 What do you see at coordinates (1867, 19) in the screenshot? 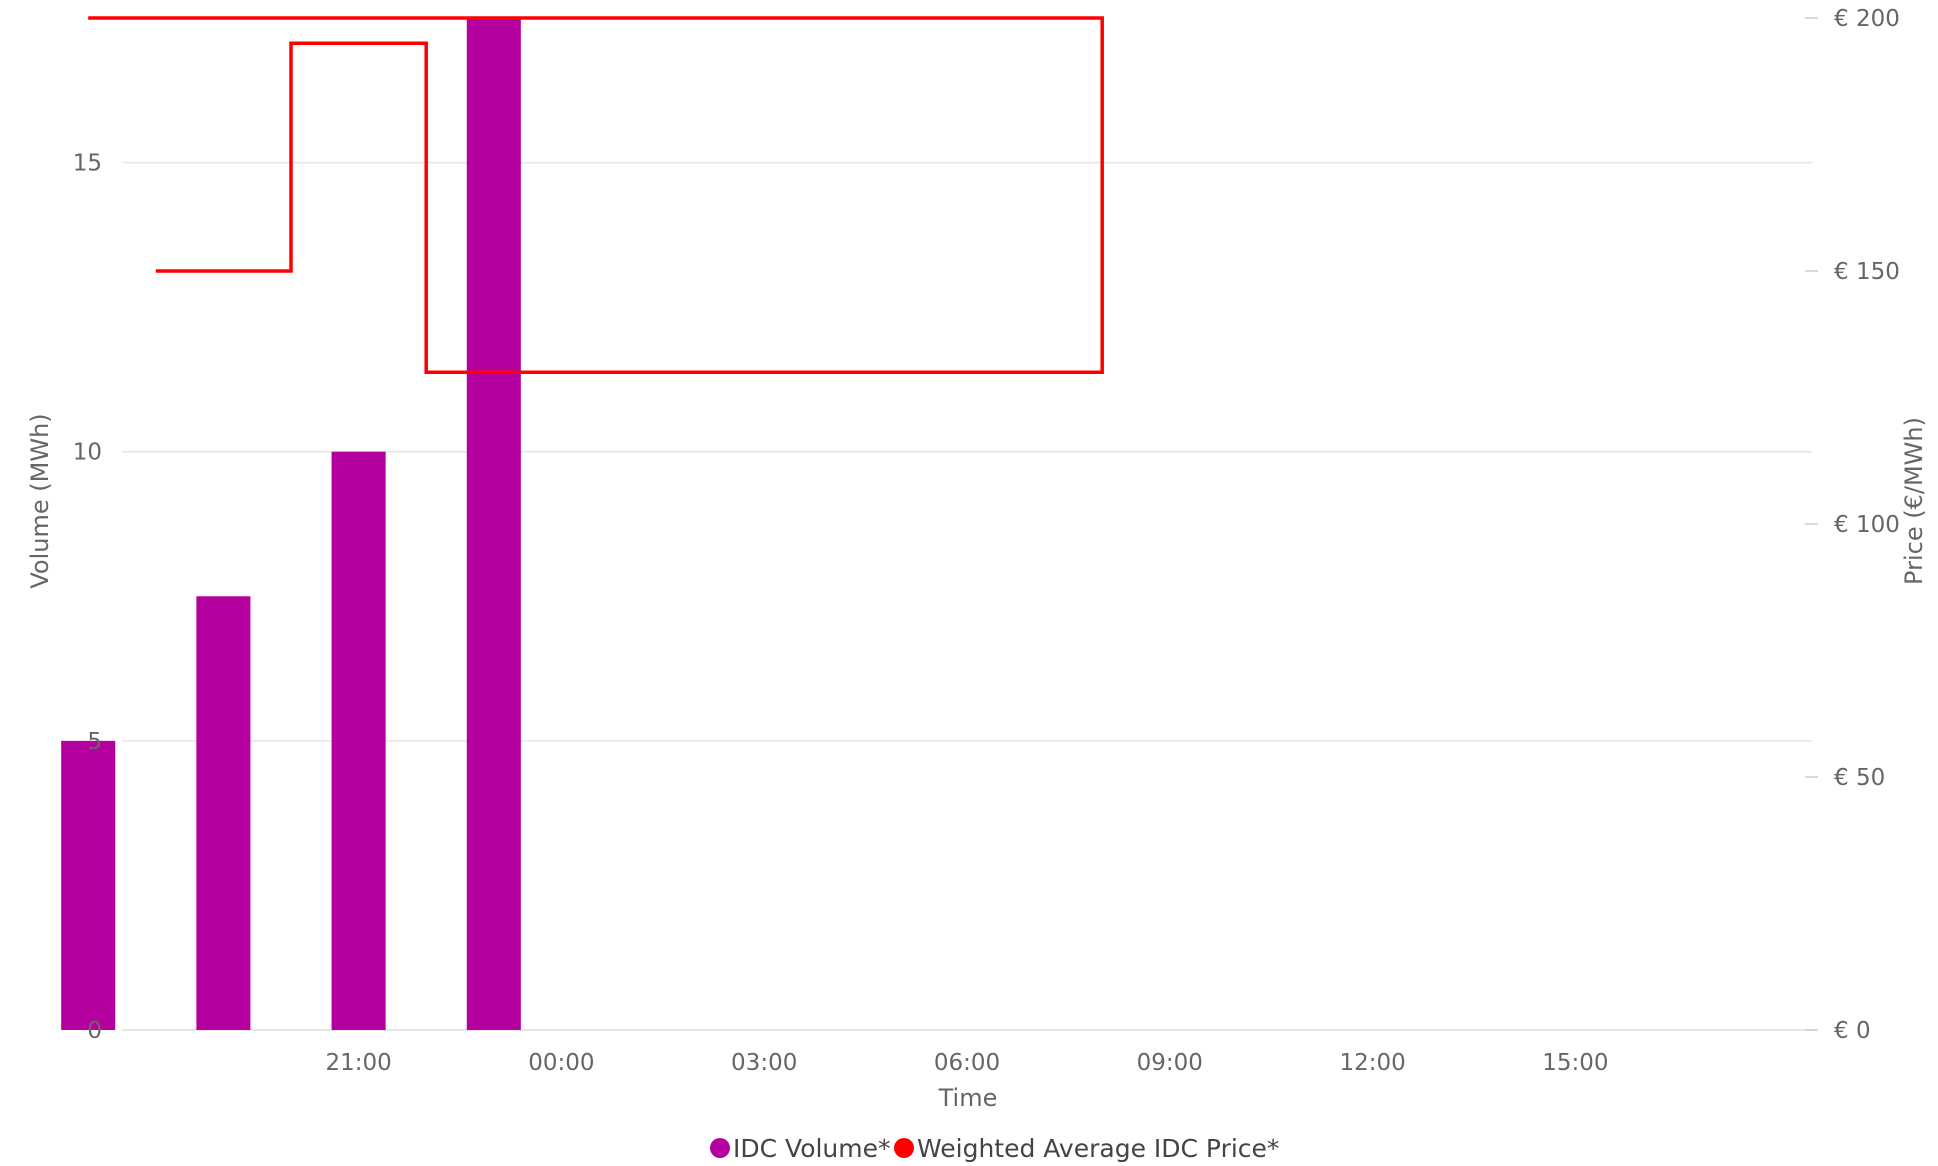
I see `y-tick-right: € 200` at bounding box center [1867, 19].